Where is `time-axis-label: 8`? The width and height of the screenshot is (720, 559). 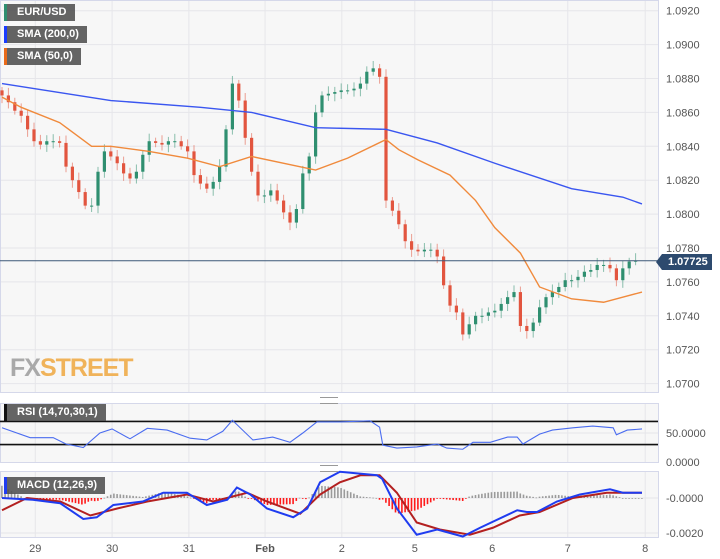
time-axis-label: 8 is located at coordinates (645, 549).